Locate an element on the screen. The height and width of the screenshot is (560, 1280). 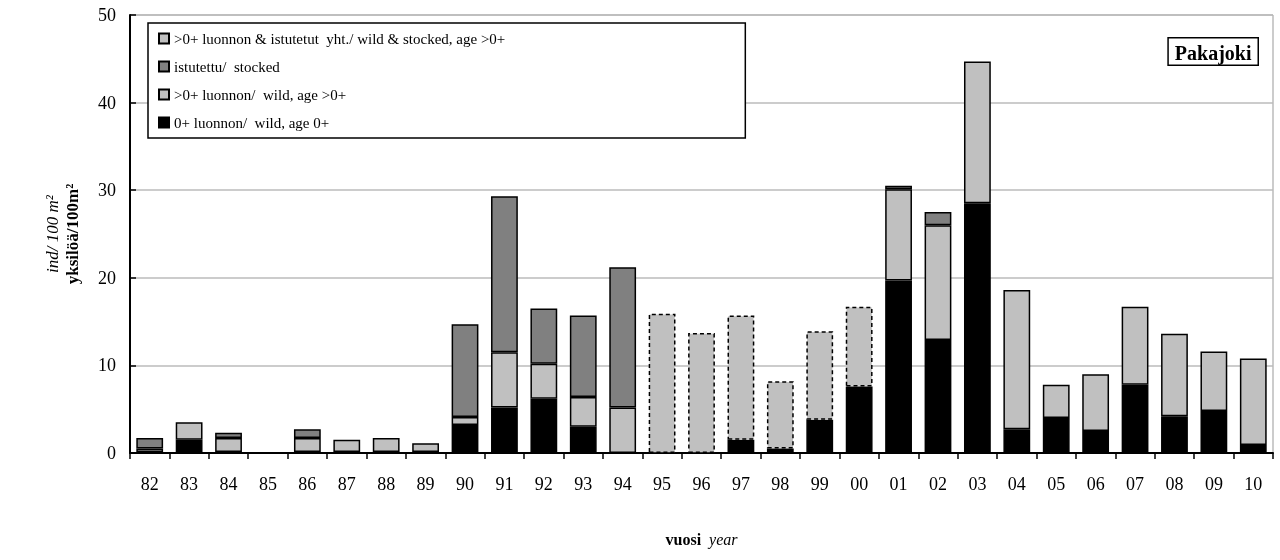
x-tick-label: 85 is located at coordinates (267, 484).